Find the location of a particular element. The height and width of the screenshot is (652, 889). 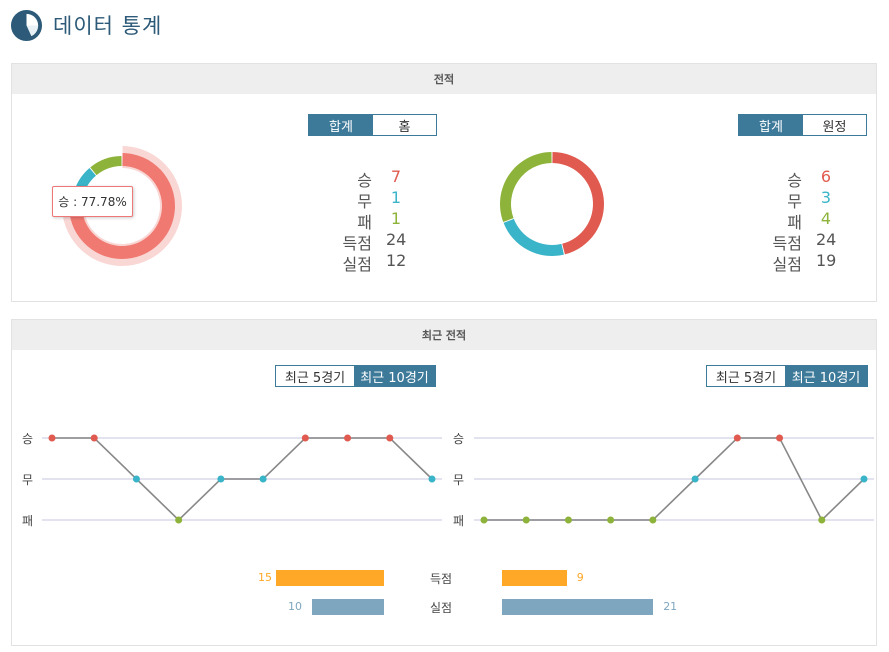

page-title: 데이터 통계 is located at coordinates (108, 26).